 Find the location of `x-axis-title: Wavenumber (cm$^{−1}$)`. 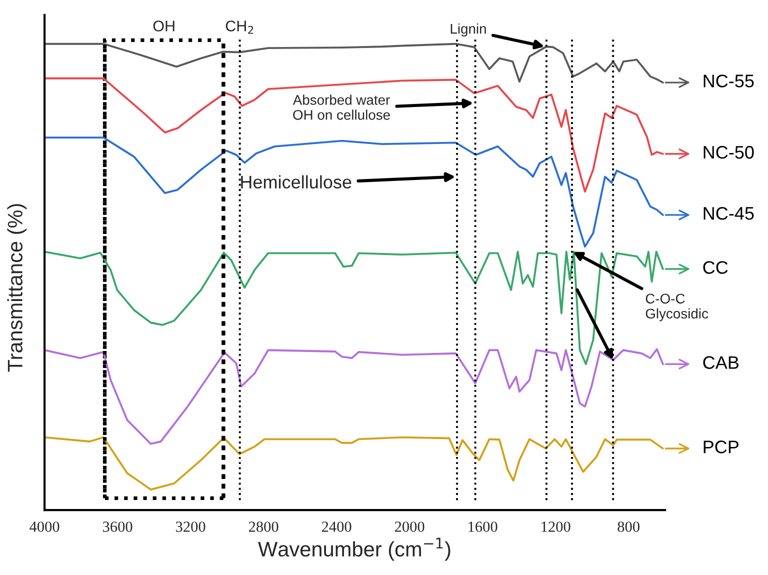

x-axis-title: Wavenumber (cm$^{−1}$) is located at coordinates (354, 549).